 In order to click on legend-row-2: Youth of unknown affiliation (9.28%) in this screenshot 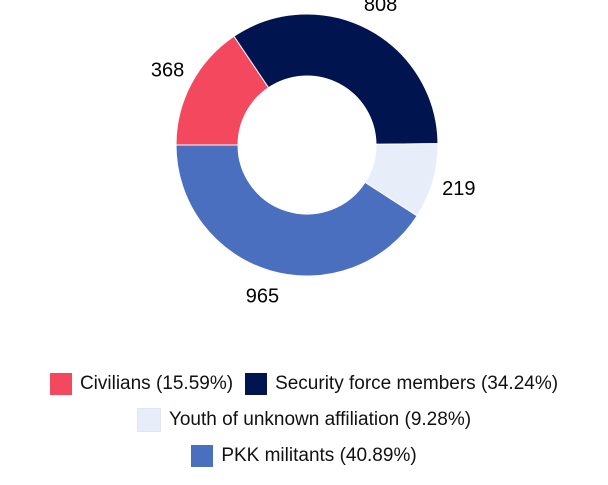, I will do `click(304, 420)`.